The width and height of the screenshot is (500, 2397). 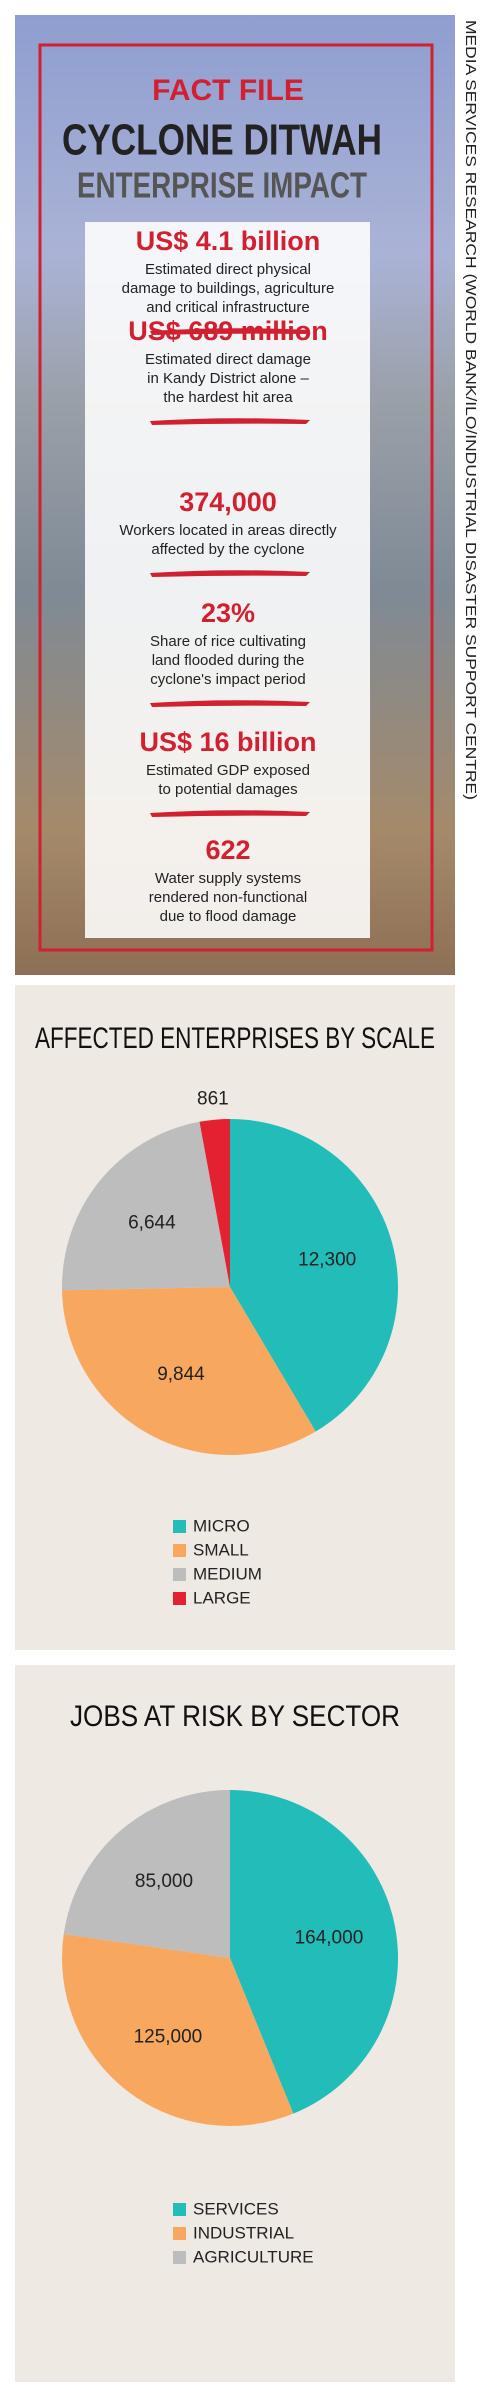 I want to click on fact-description: and critical infrastructure, so click(x=227, y=307).